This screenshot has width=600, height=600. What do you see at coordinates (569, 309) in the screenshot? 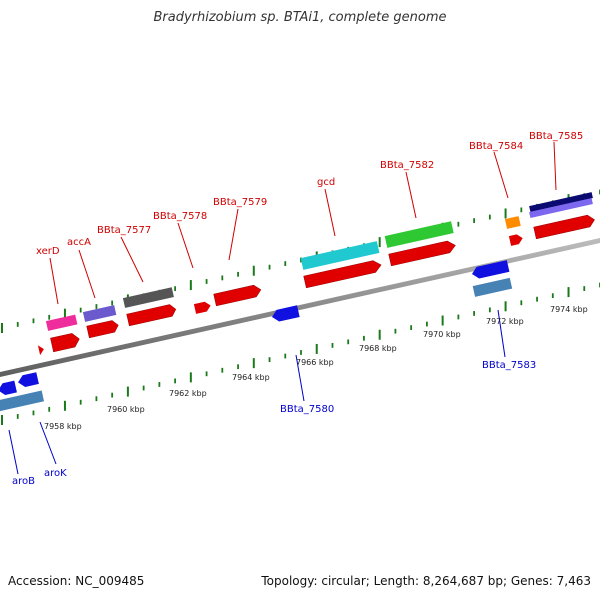
I see `ruler-label: 7974 kbp` at bounding box center [569, 309].